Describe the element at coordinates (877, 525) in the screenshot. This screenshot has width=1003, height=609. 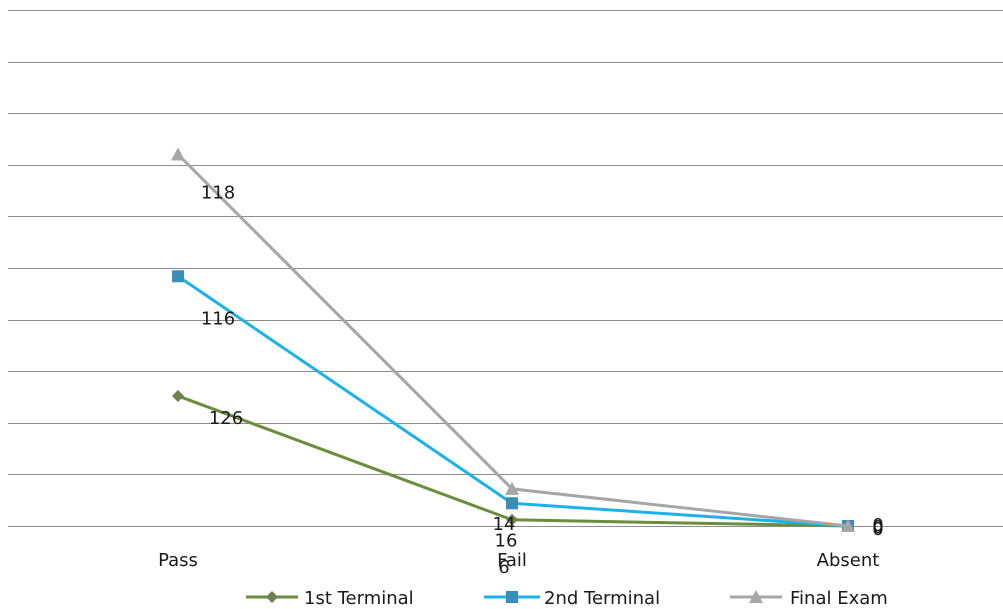
I see `data-label: 0` at that location.